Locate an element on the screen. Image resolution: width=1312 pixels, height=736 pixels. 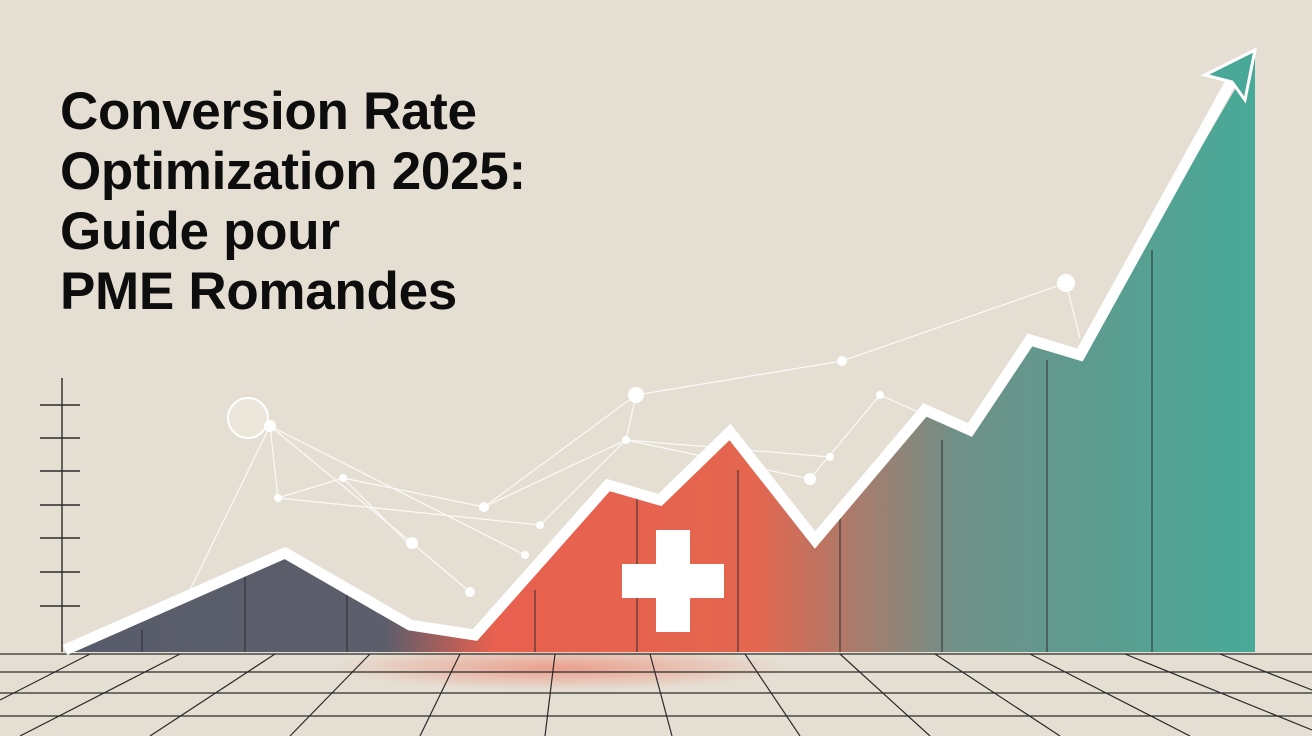
title-line: Conversion Rate is located at coordinates (268, 111).